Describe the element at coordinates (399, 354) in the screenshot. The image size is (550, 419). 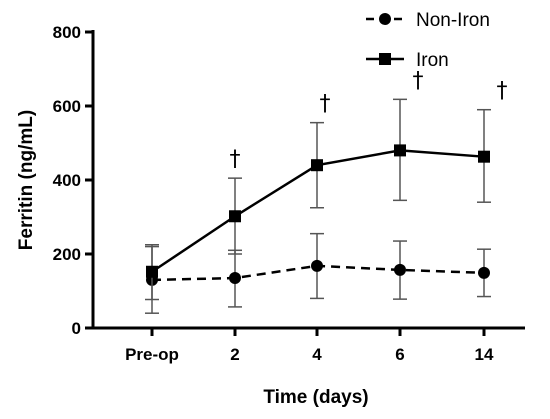
I see `x-tick-label: 6` at that location.